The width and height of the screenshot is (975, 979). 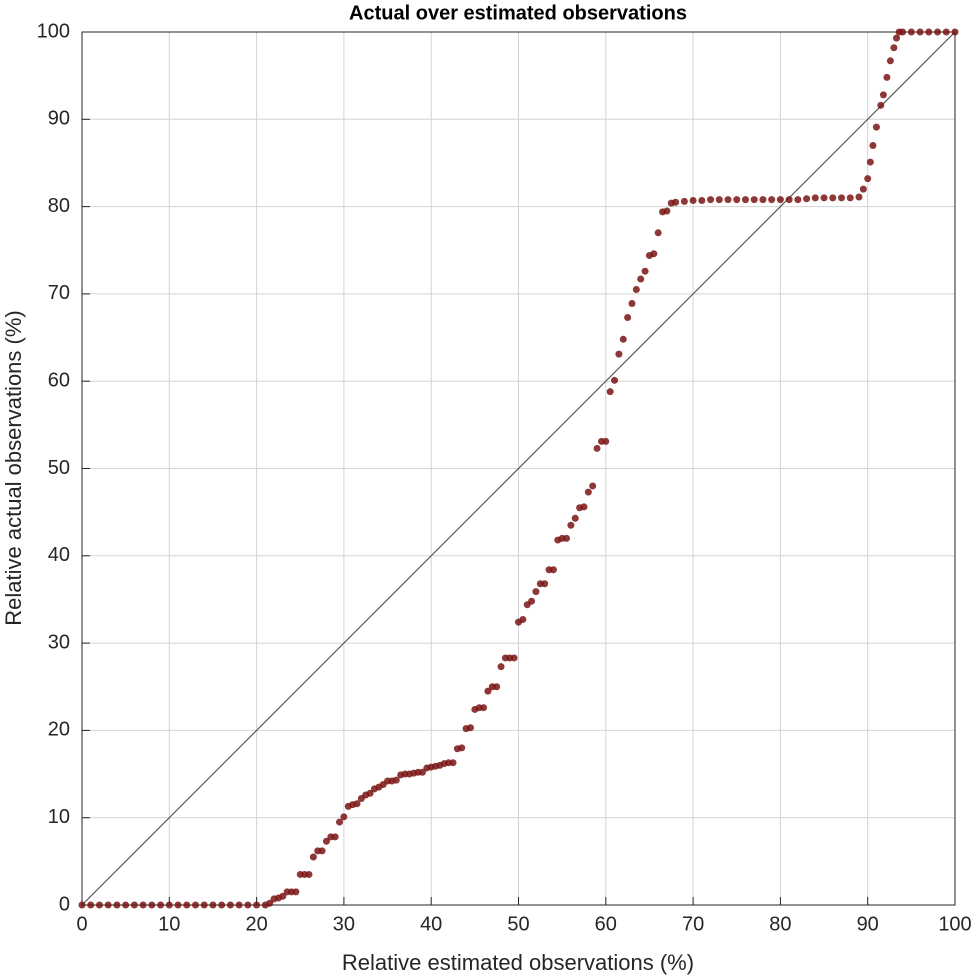 What do you see at coordinates (53, 31) in the screenshot?
I see `y-tick-label: 100` at bounding box center [53, 31].